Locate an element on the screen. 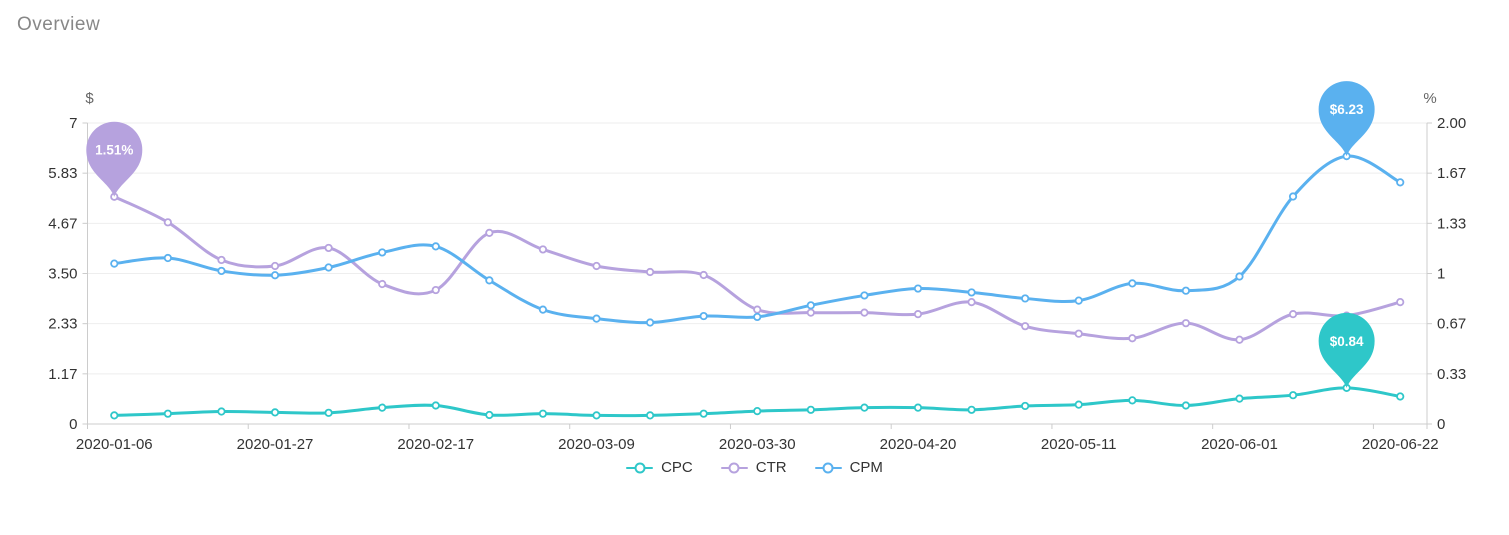 The image size is (1509, 535). y-right-tick-label: 1 is located at coordinates (1441, 274).